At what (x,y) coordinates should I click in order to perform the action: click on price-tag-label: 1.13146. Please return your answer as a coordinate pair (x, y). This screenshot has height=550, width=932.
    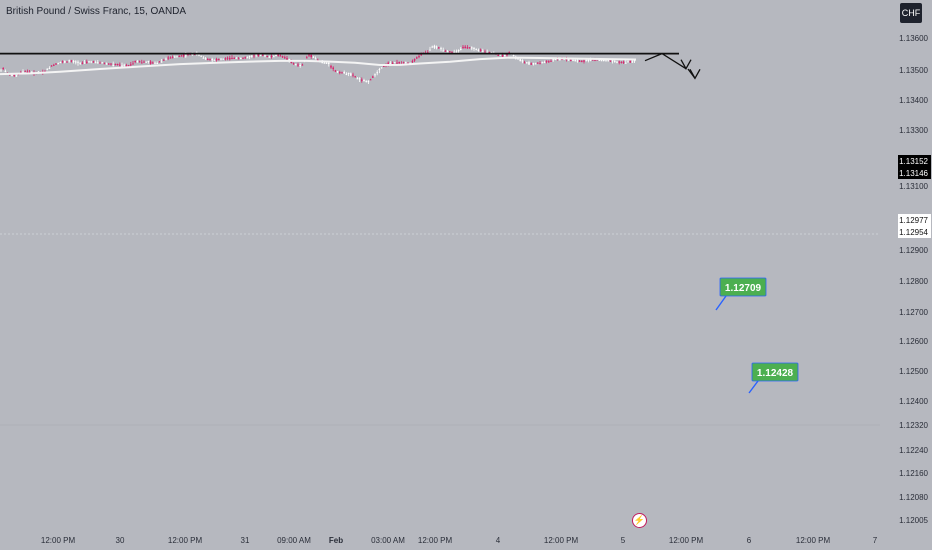
    Looking at the image, I should click on (913, 173).